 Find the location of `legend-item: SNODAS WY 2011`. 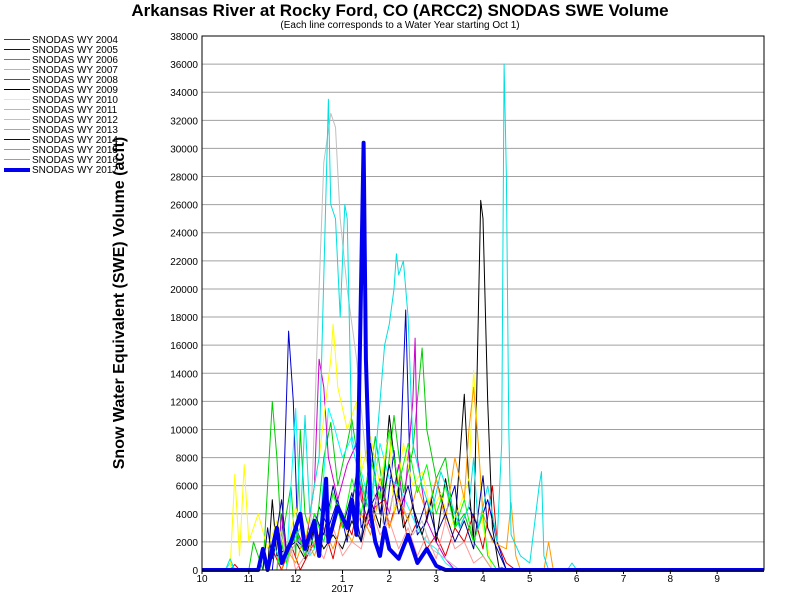

legend-item: SNODAS WY 2011 is located at coordinates (79, 111).